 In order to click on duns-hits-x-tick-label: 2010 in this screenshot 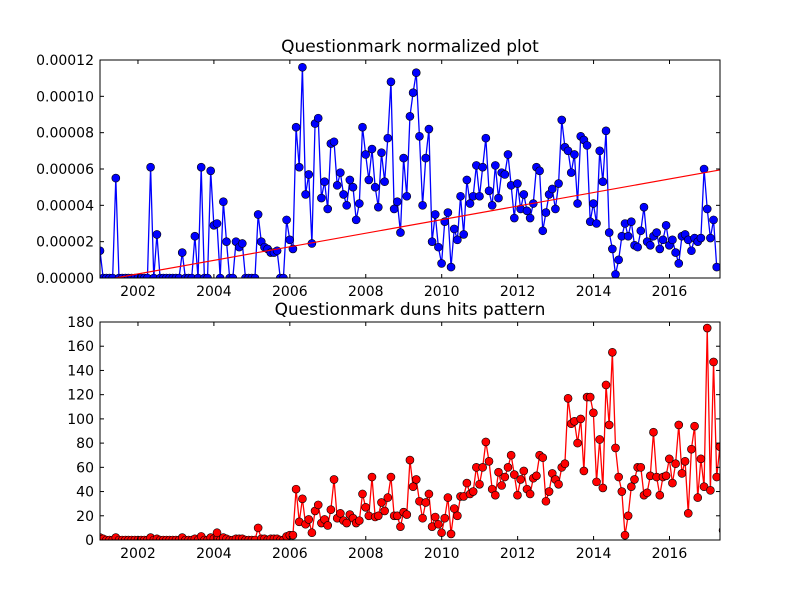, I will do `click(442, 554)`.